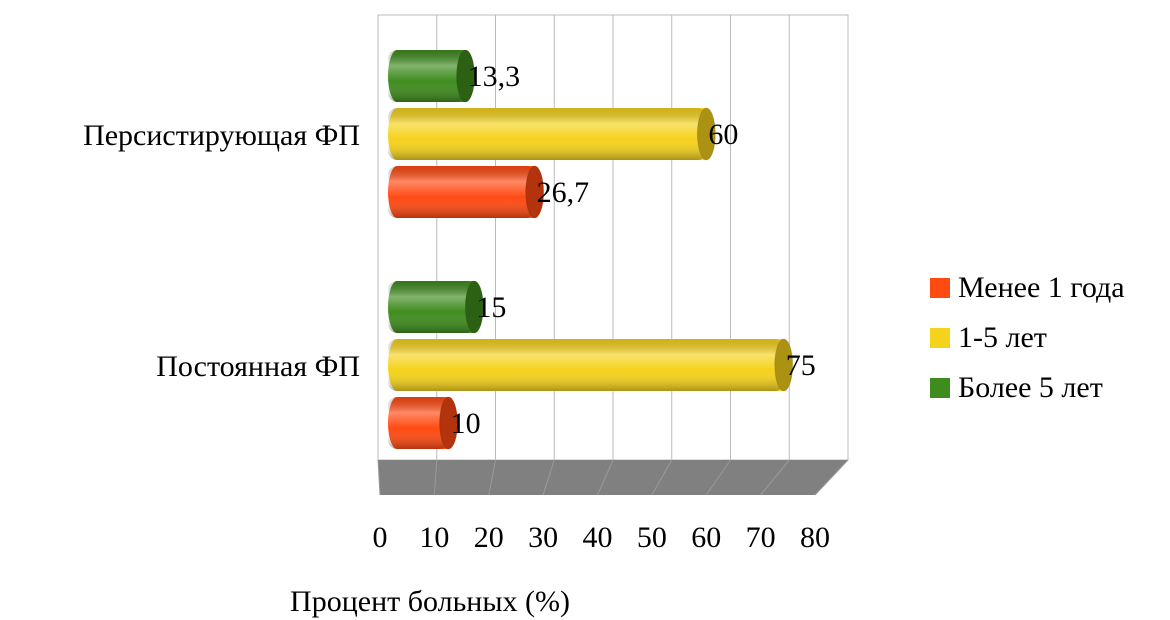 The width and height of the screenshot is (1170, 620). Describe the element at coordinates (563, 192) in the screenshot. I see `data-label: 26,7` at that location.